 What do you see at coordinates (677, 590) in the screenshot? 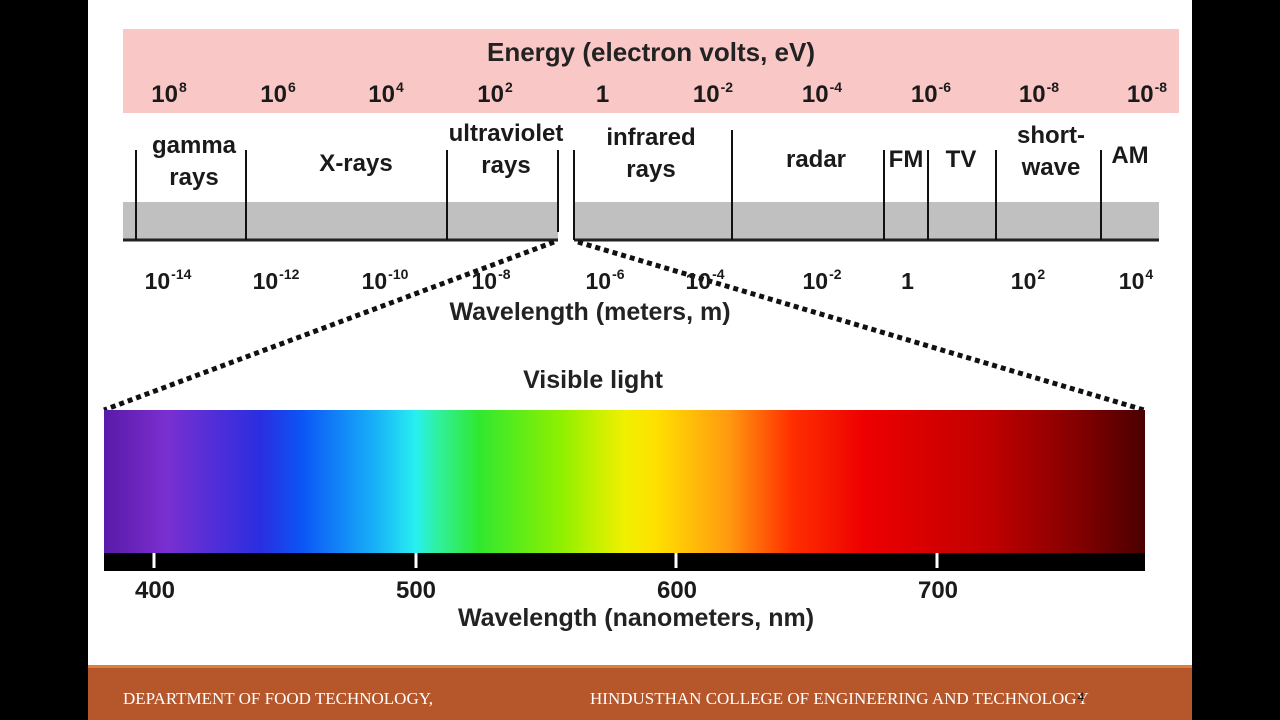
I see `nm-tick-label: 600` at bounding box center [677, 590].